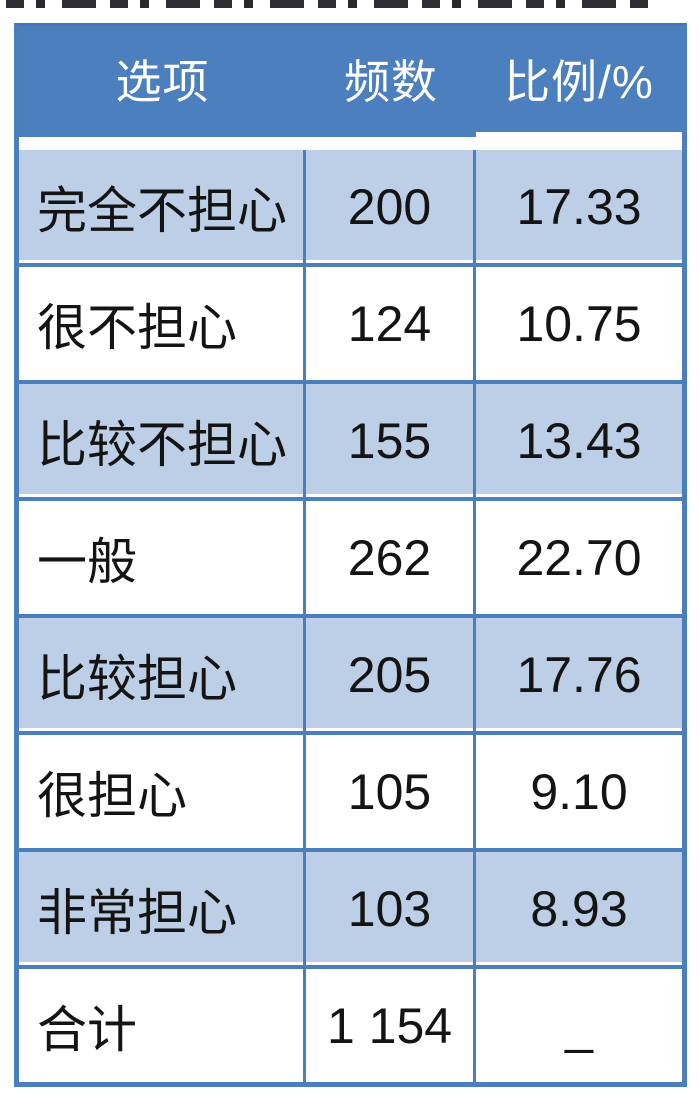 The height and width of the screenshot is (1109, 699). I want to click on header-bottom-step-left, so click(247, 134).